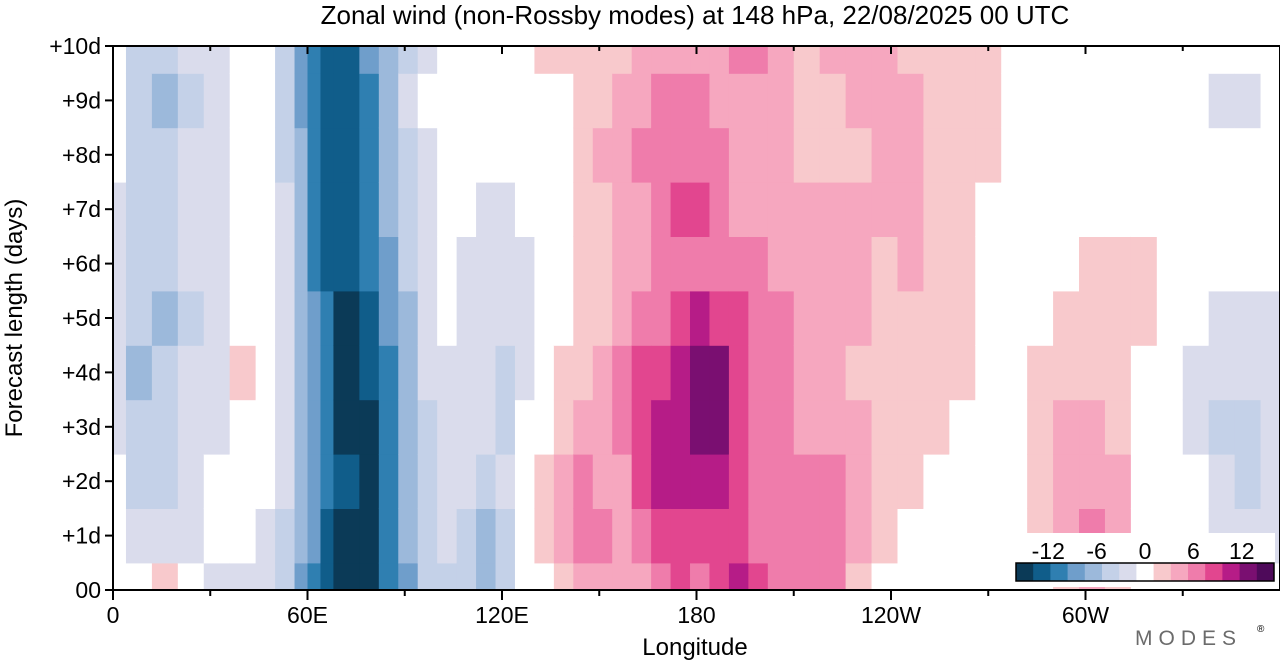 Image resolution: width=1280 pixels, height=664 pixels. Describe the element at coordinates (81, 318) in the screenshot. I see `y-axis: 00 +1d +2d +3d +4d +5d +6d +7d +8d +9d +10d` at that location.